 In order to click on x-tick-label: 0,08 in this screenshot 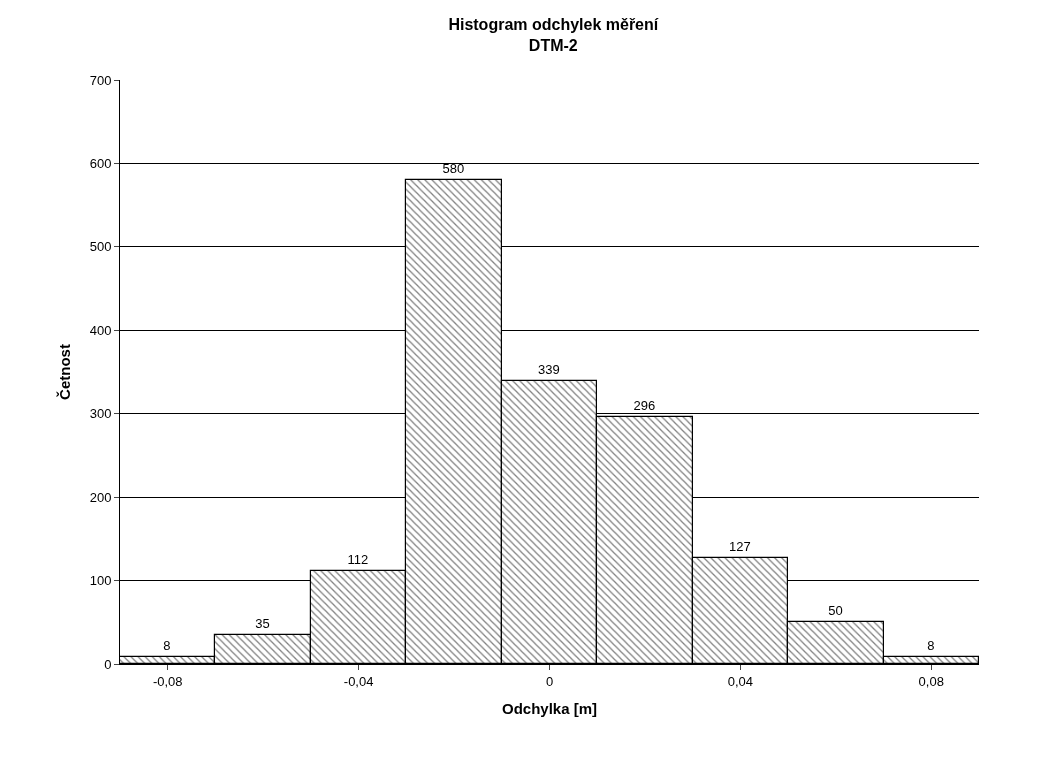, I will do `click(931, 681)`.